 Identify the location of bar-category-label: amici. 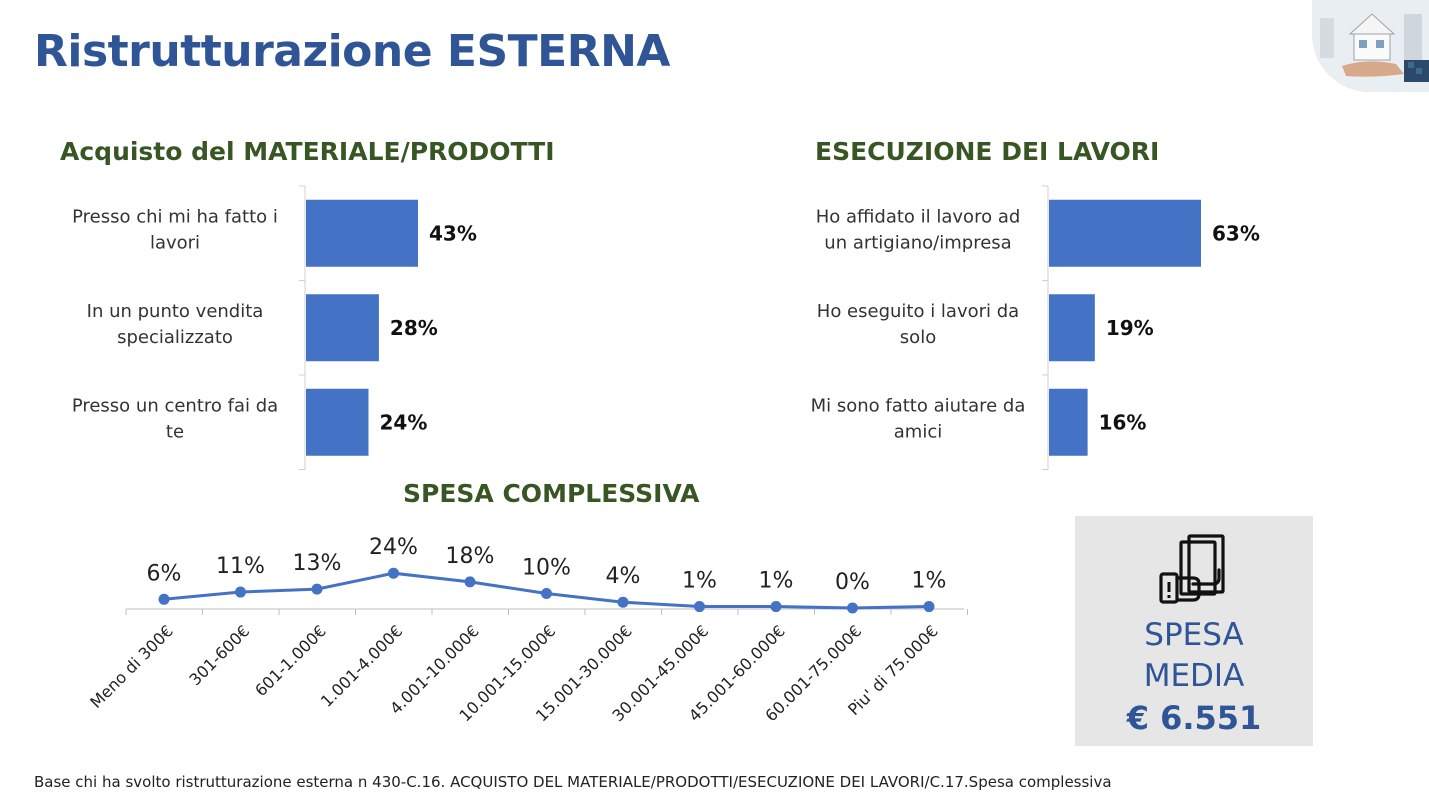
(918, 431).